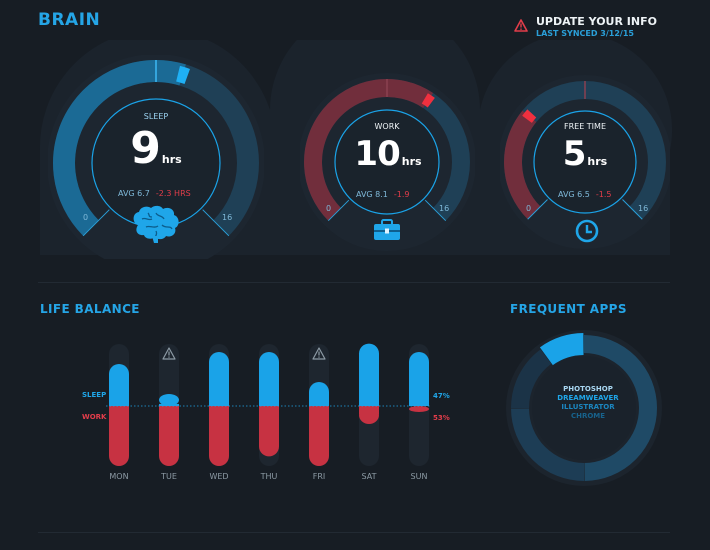  I want to click on gauge-value: 10 hrs, so click(388, 154).